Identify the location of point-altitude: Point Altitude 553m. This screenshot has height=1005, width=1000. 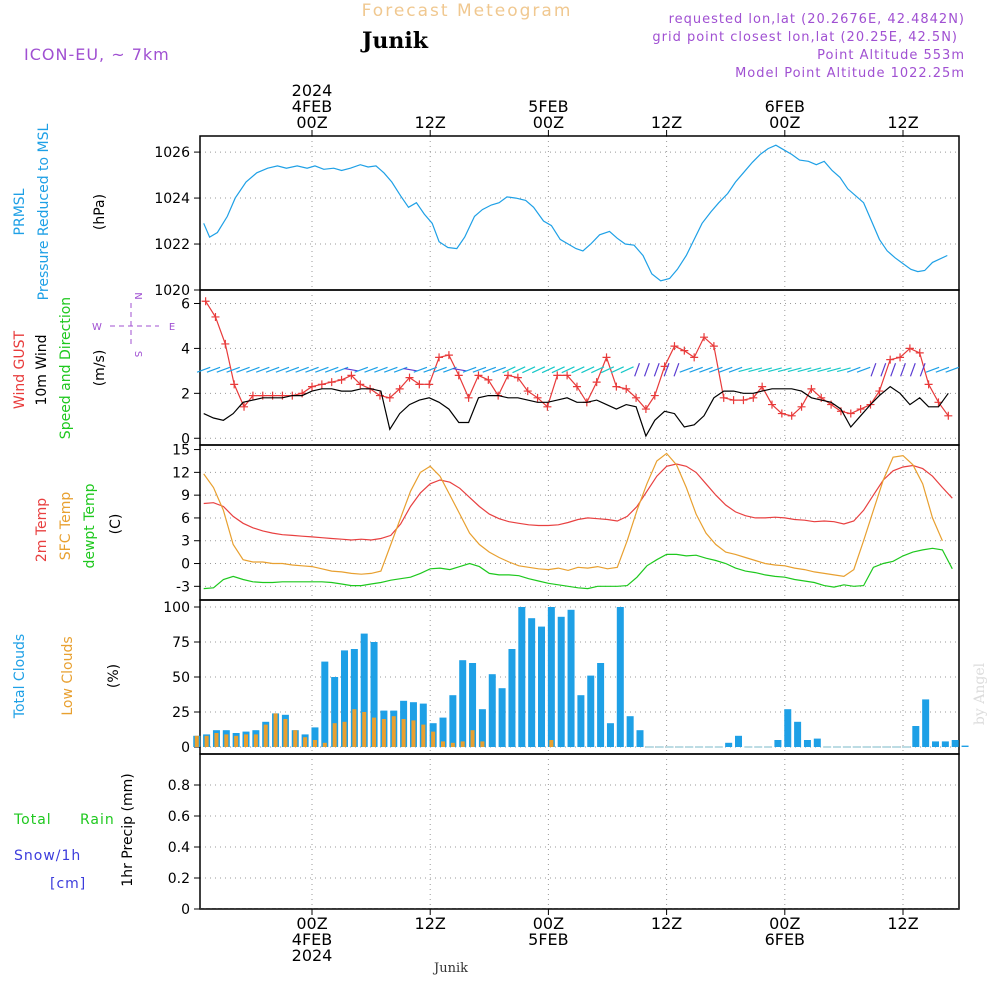
(891, 55).